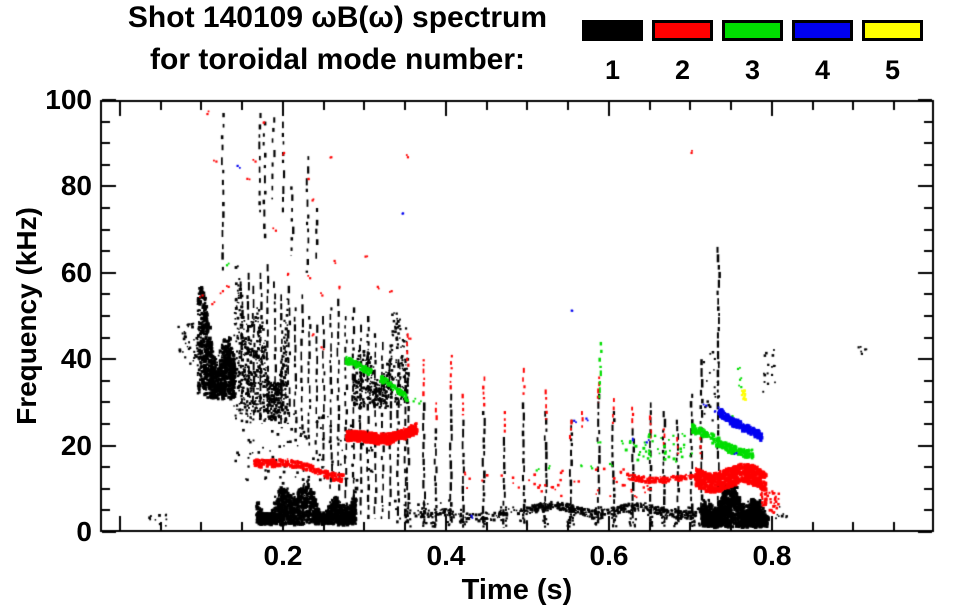 The image size is (963, 615). What do you see at coordinates (26, 316) in the screenshot?
I see `y-axis-label: Frequency (kHz)` at bounding box center [26, 316].